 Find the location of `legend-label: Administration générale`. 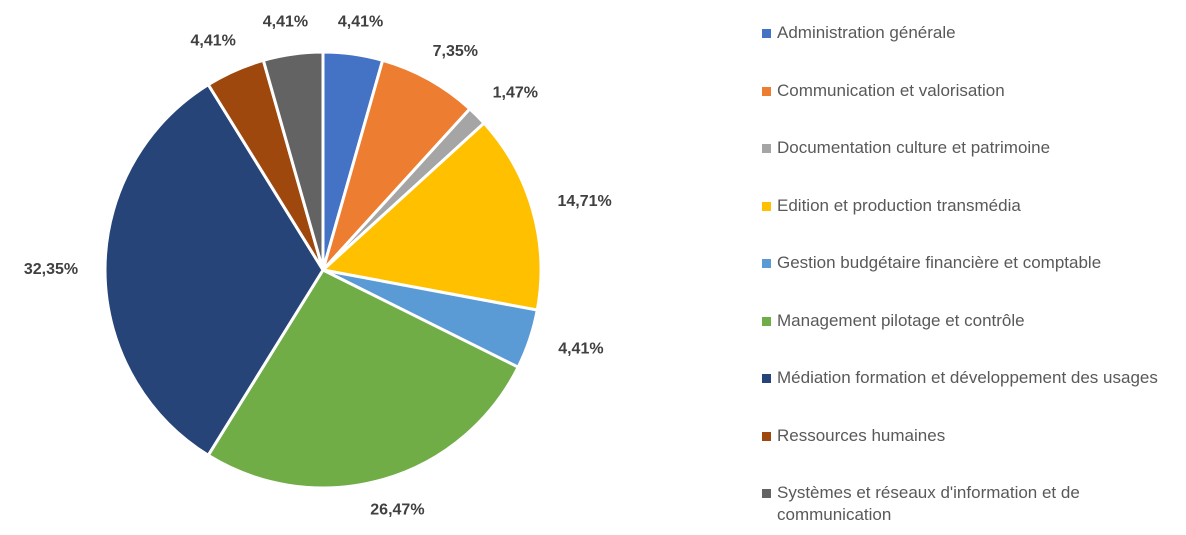

legend-label: Administration générale is located at coordinates (866, 32).